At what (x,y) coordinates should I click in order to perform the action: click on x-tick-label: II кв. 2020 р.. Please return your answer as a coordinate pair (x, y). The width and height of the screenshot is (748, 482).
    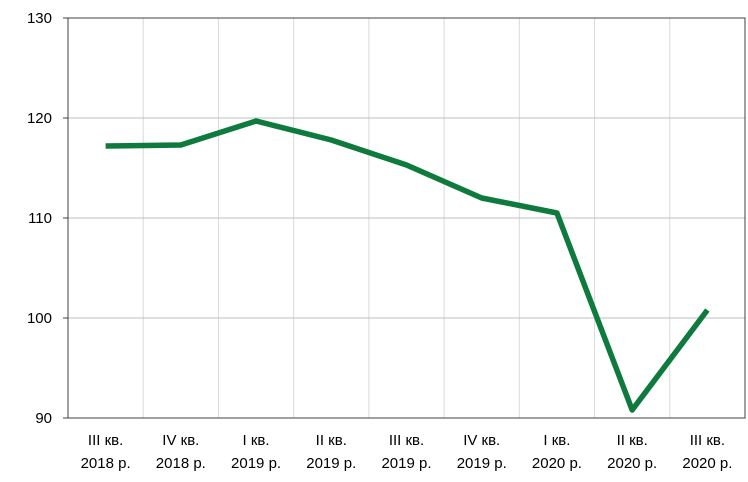
    Looking at the image, I should click on (632, 452).